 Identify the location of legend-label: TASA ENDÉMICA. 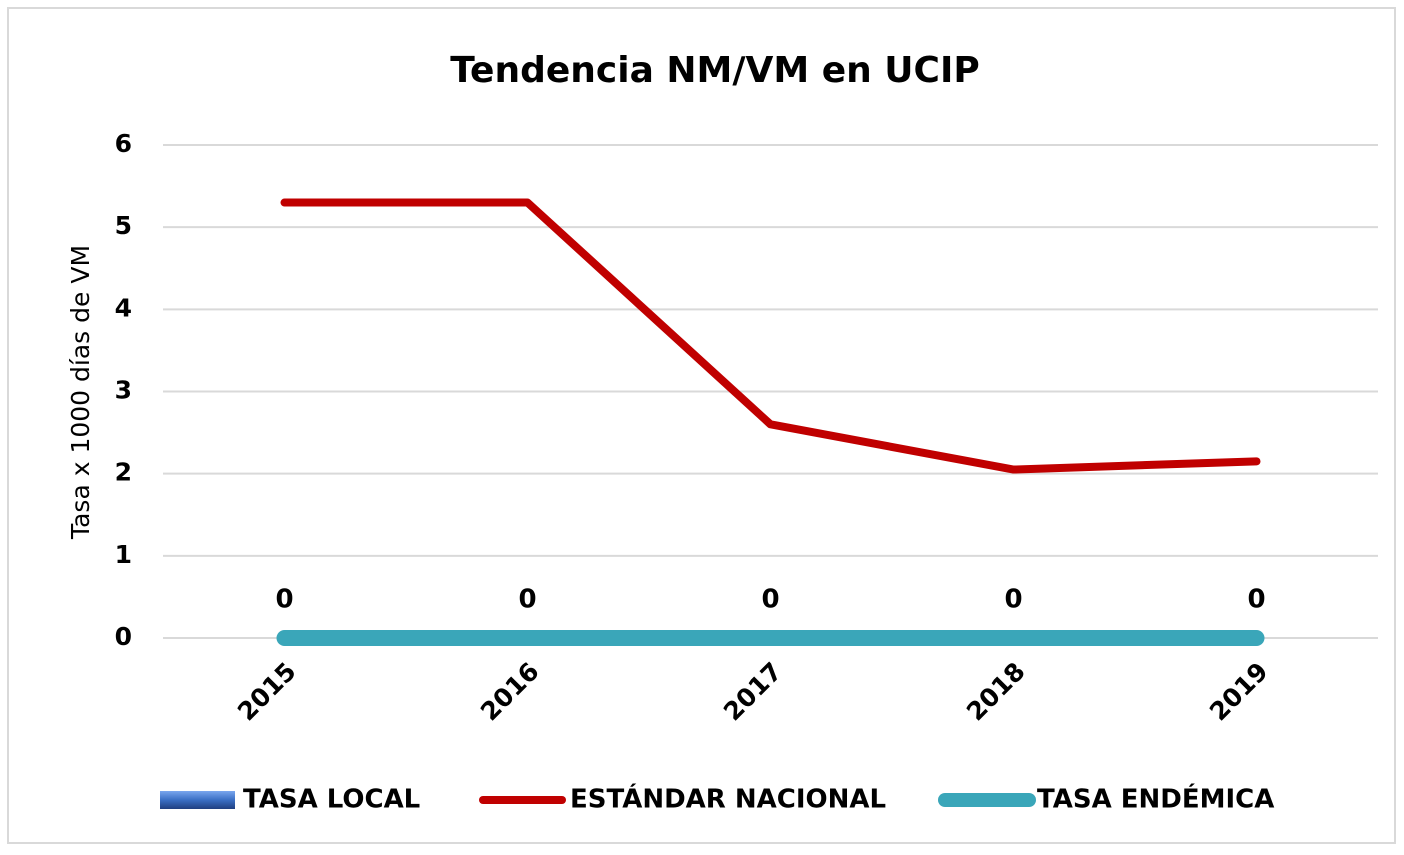
(1155, 799).